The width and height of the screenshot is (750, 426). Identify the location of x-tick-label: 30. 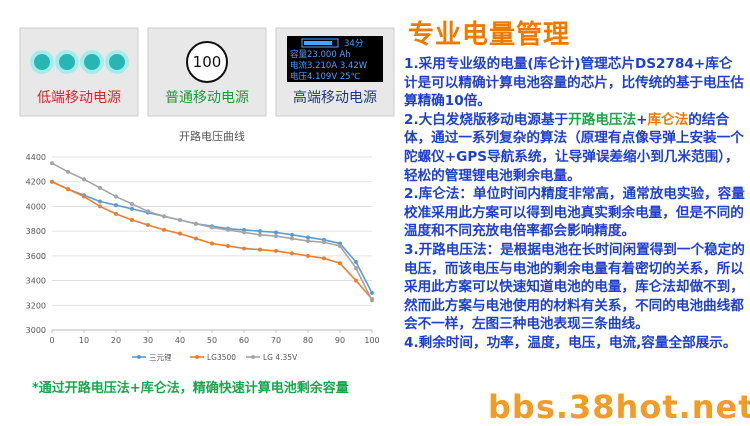
(148, 340).